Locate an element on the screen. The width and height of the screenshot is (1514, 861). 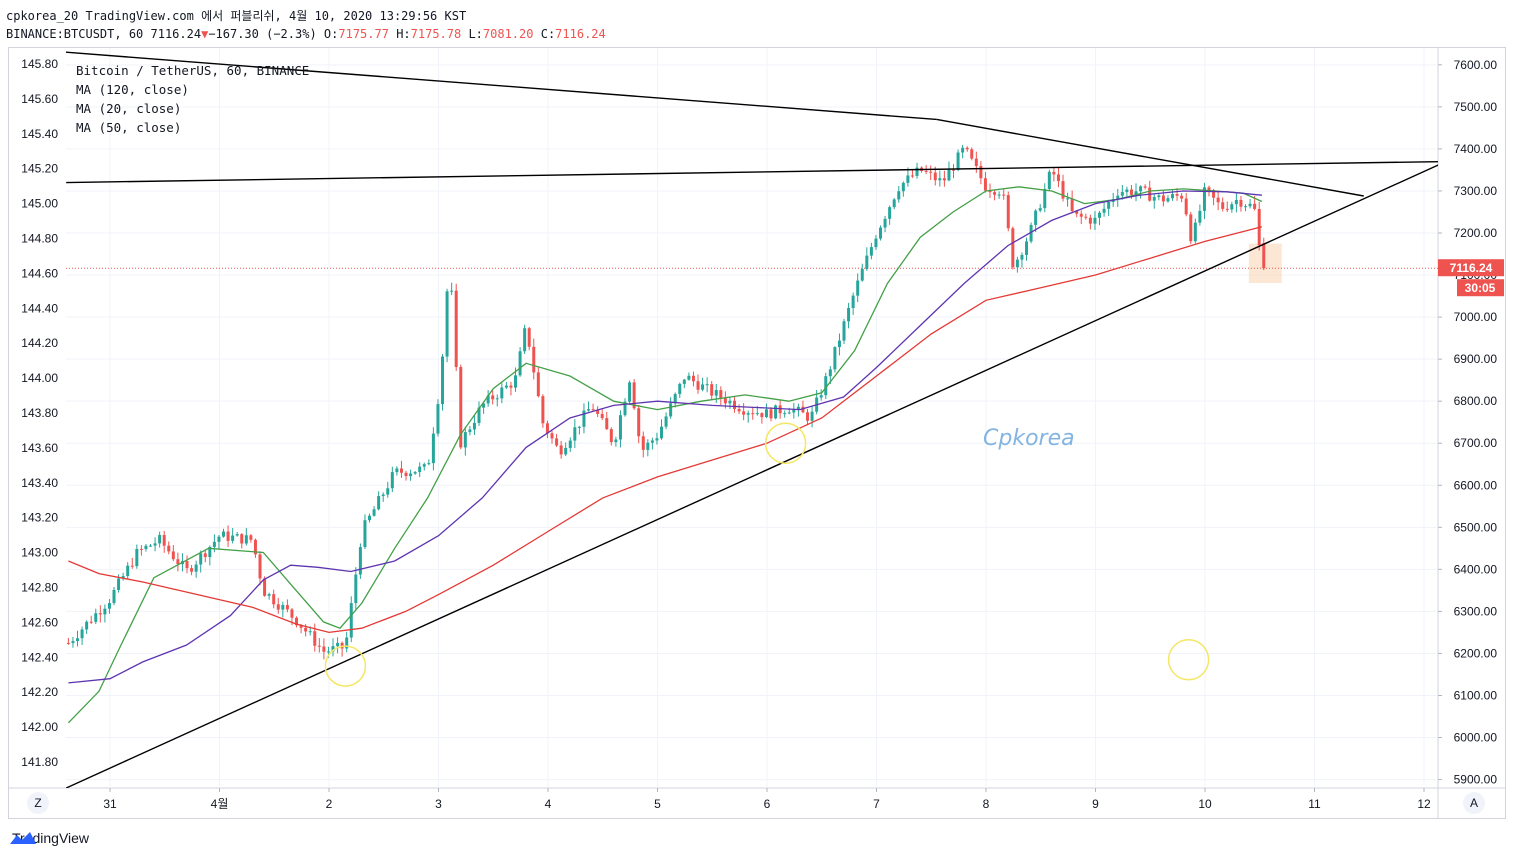
legend-ma120: MA (120, close) is located at coordinates (132, 89).